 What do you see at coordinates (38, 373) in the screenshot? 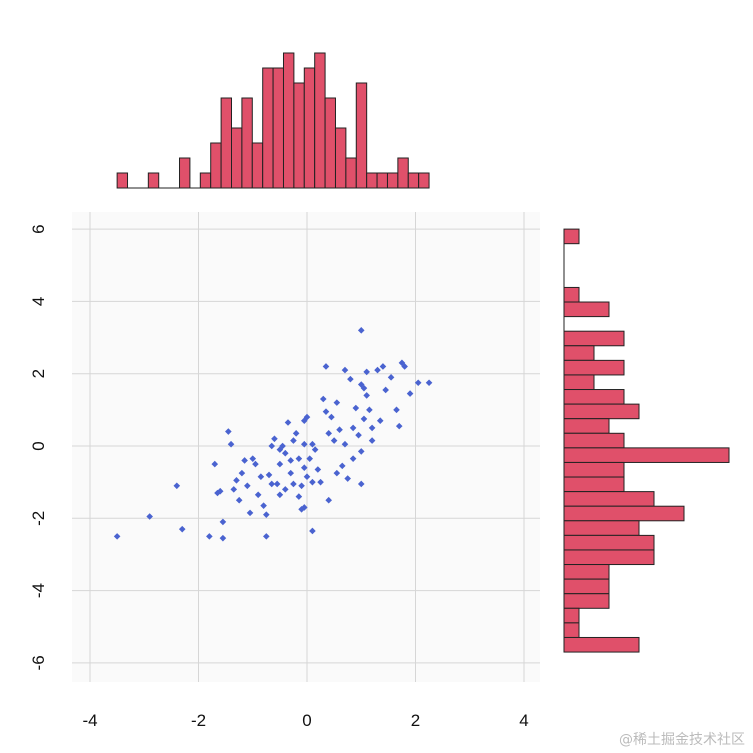
I see `y-tick-label: 2` at bounding box center [38, 373].